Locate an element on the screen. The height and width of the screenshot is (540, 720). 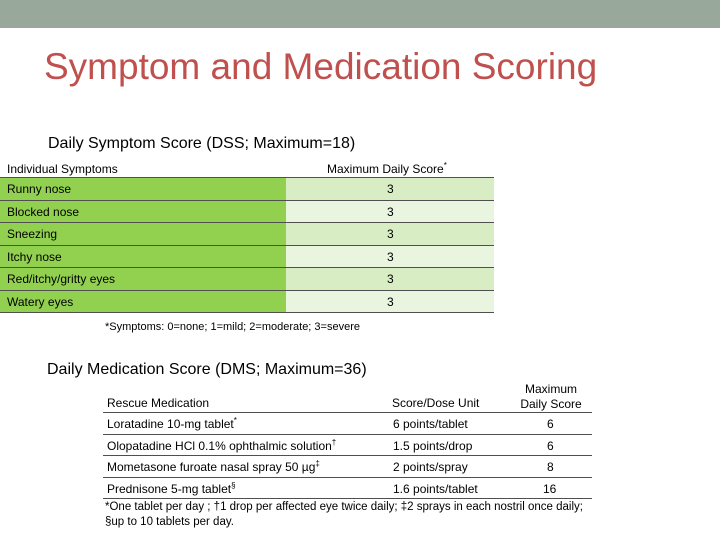
dms-unit: 2 points/spray is located at coordinates (430, 467).